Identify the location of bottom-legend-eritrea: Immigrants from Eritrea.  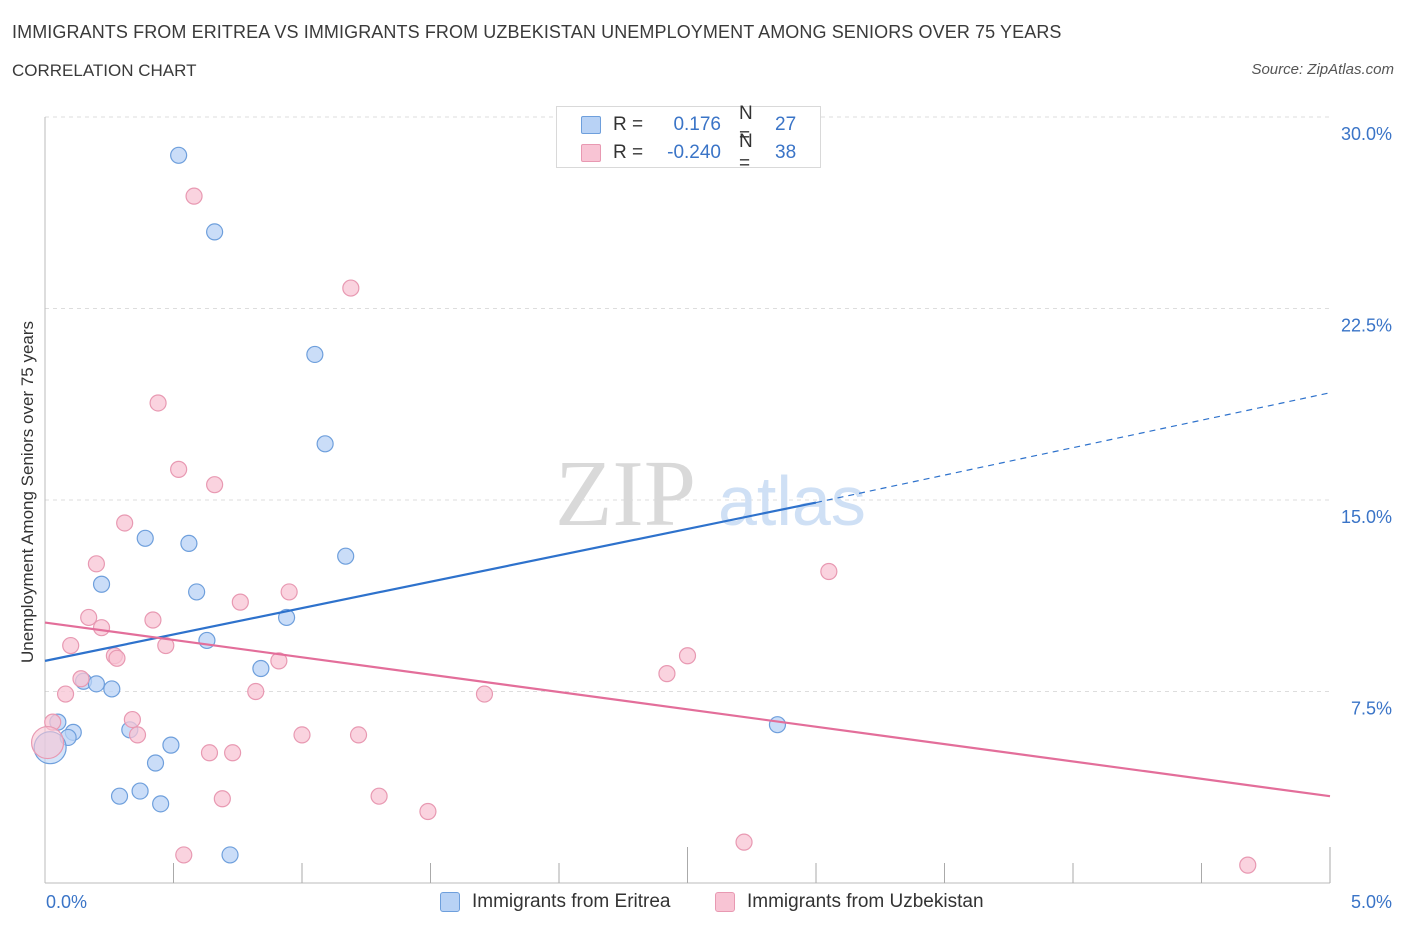
(555, 902).